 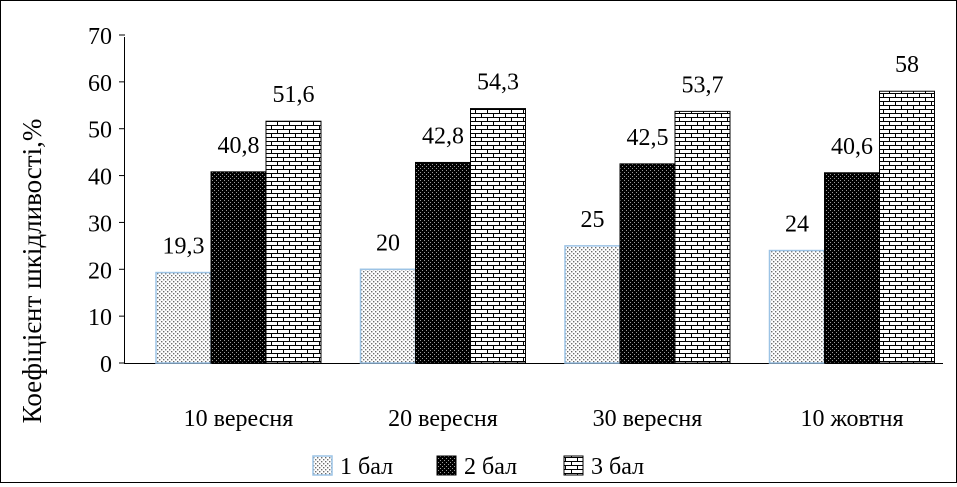 I want to click on y-axis-title: Коефіцієнт шкідливості,%, so click(x=32, y=271).